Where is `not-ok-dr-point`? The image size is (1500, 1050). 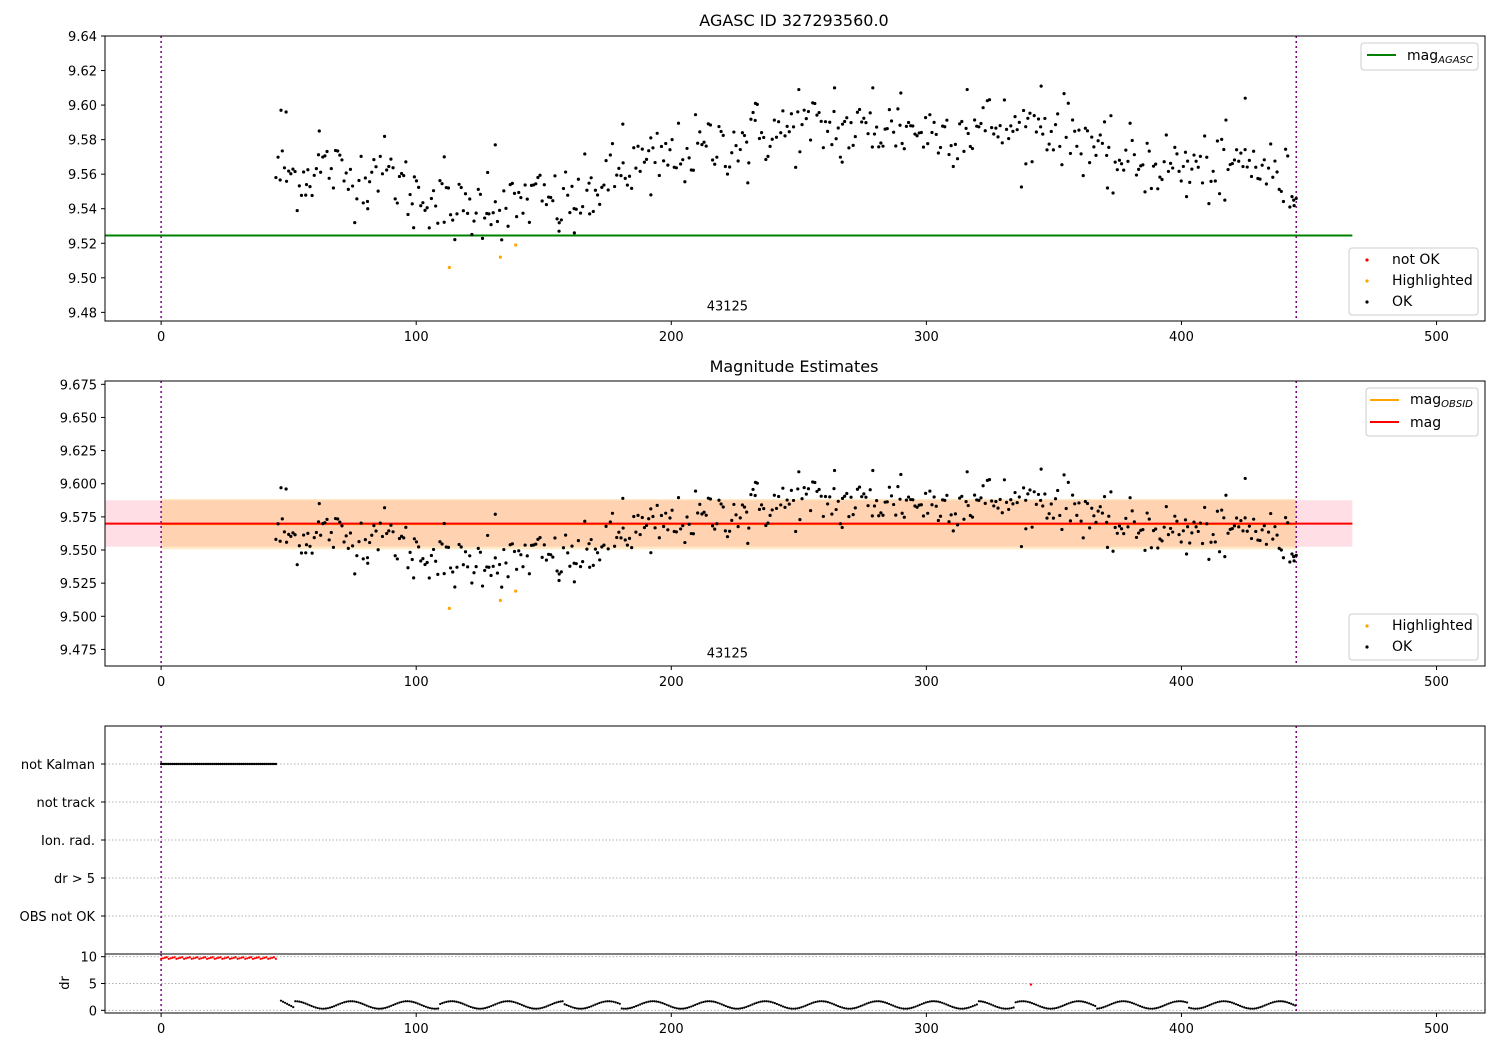 not-ok-dr-point is located at coordinates (226, 957).